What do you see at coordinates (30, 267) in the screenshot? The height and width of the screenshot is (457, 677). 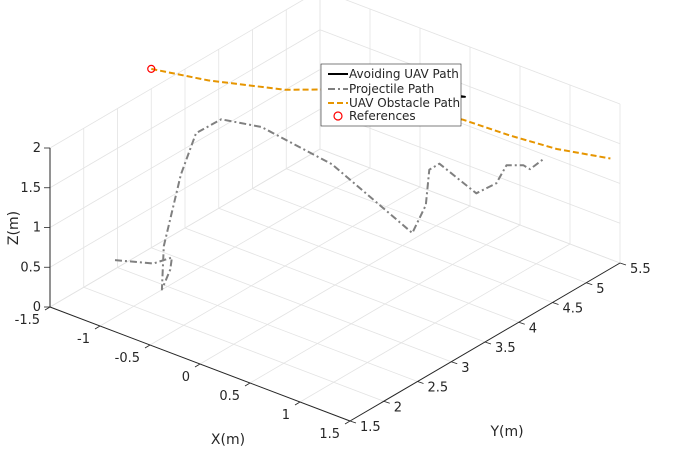 I see `z-tick-label: 0.5` at bounding box center [30, 267].